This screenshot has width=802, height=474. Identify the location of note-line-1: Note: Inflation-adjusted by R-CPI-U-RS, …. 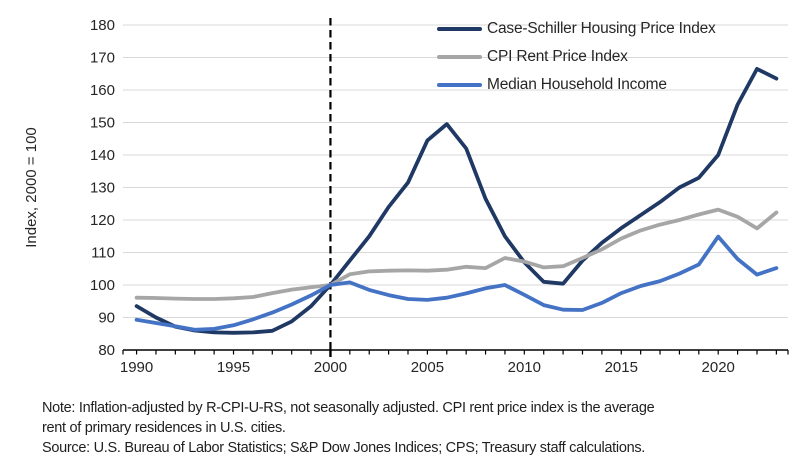
(348, 408).